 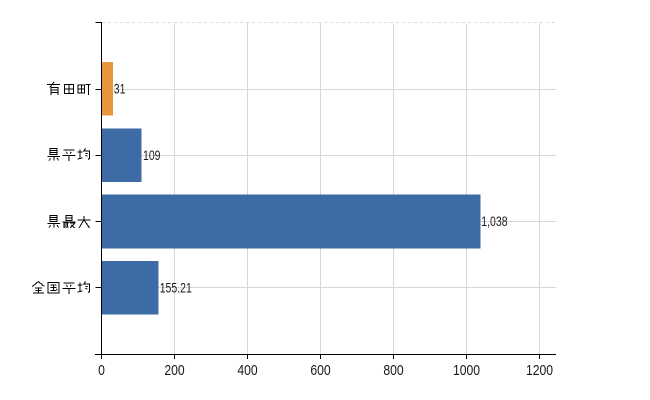 I want to click on svg-text: 1000, so click(x=466, y=370).